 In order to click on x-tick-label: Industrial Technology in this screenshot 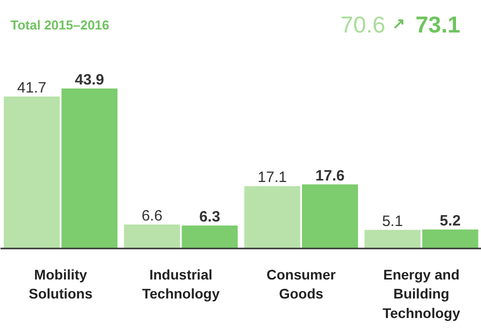, I will do `click(181, 284)`.